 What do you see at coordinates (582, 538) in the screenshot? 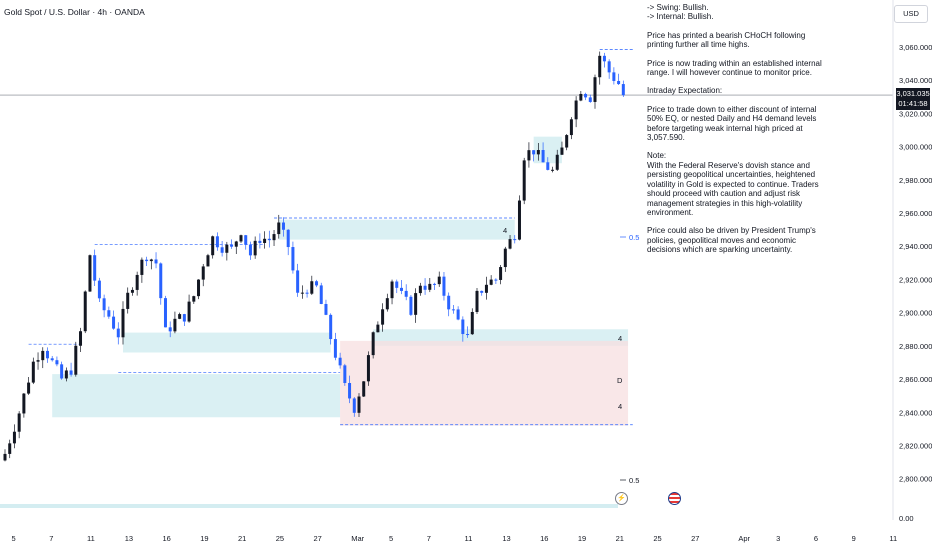
I see `time-tick-label: 19` at bounding box center [582, 538].